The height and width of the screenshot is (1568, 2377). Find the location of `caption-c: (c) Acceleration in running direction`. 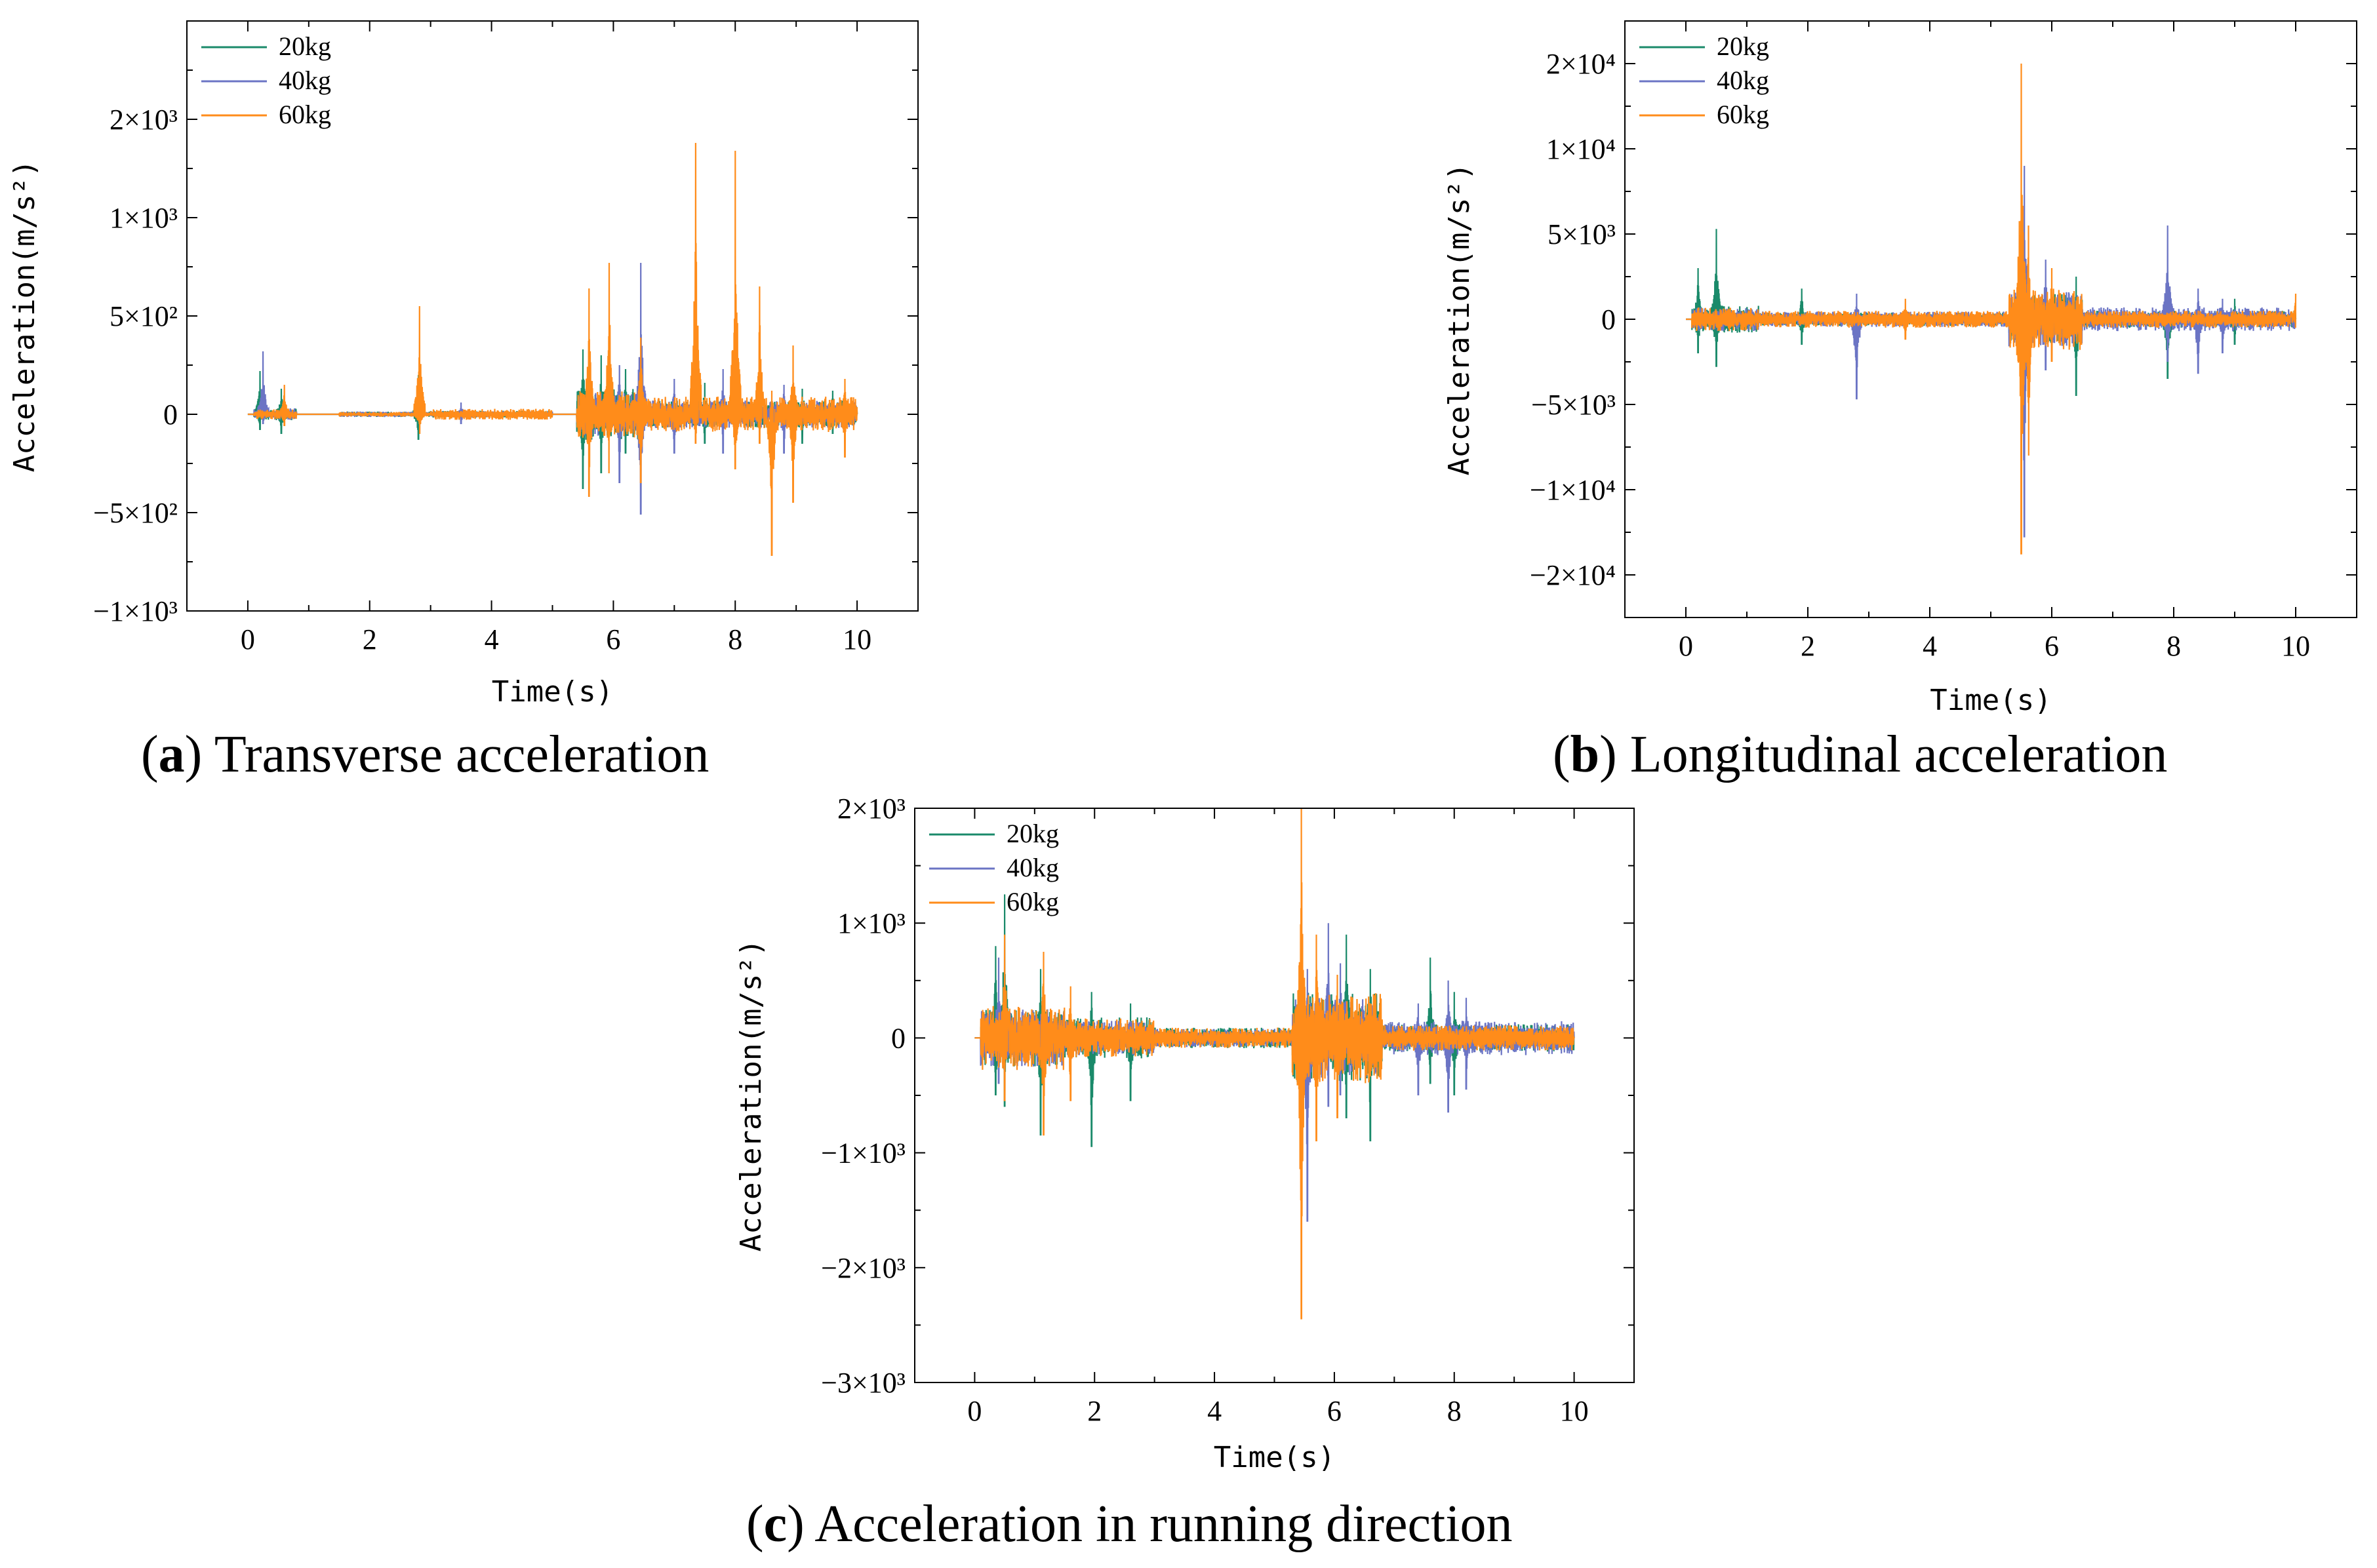

caption-c: (c) Acceleration in running direction is located at coordinates (1129, 1524).